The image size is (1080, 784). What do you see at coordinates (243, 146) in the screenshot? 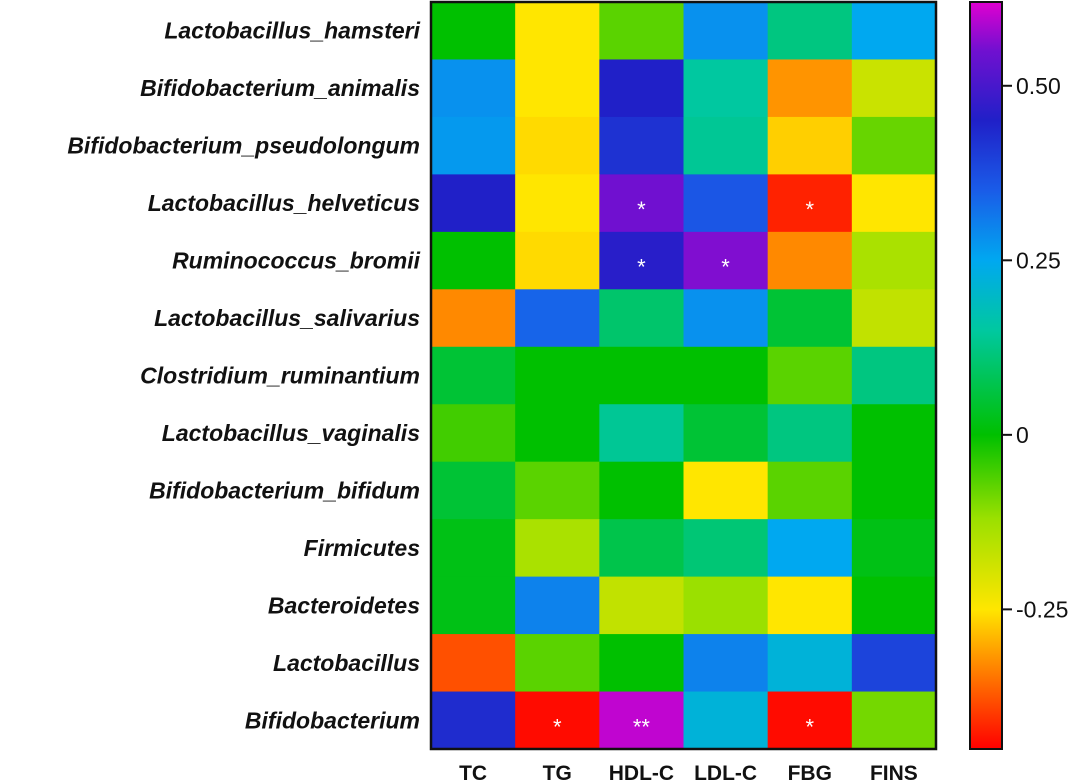
I see `row-label: Bifidobacterium_pseudolongum` at bounding box center [243, 146].